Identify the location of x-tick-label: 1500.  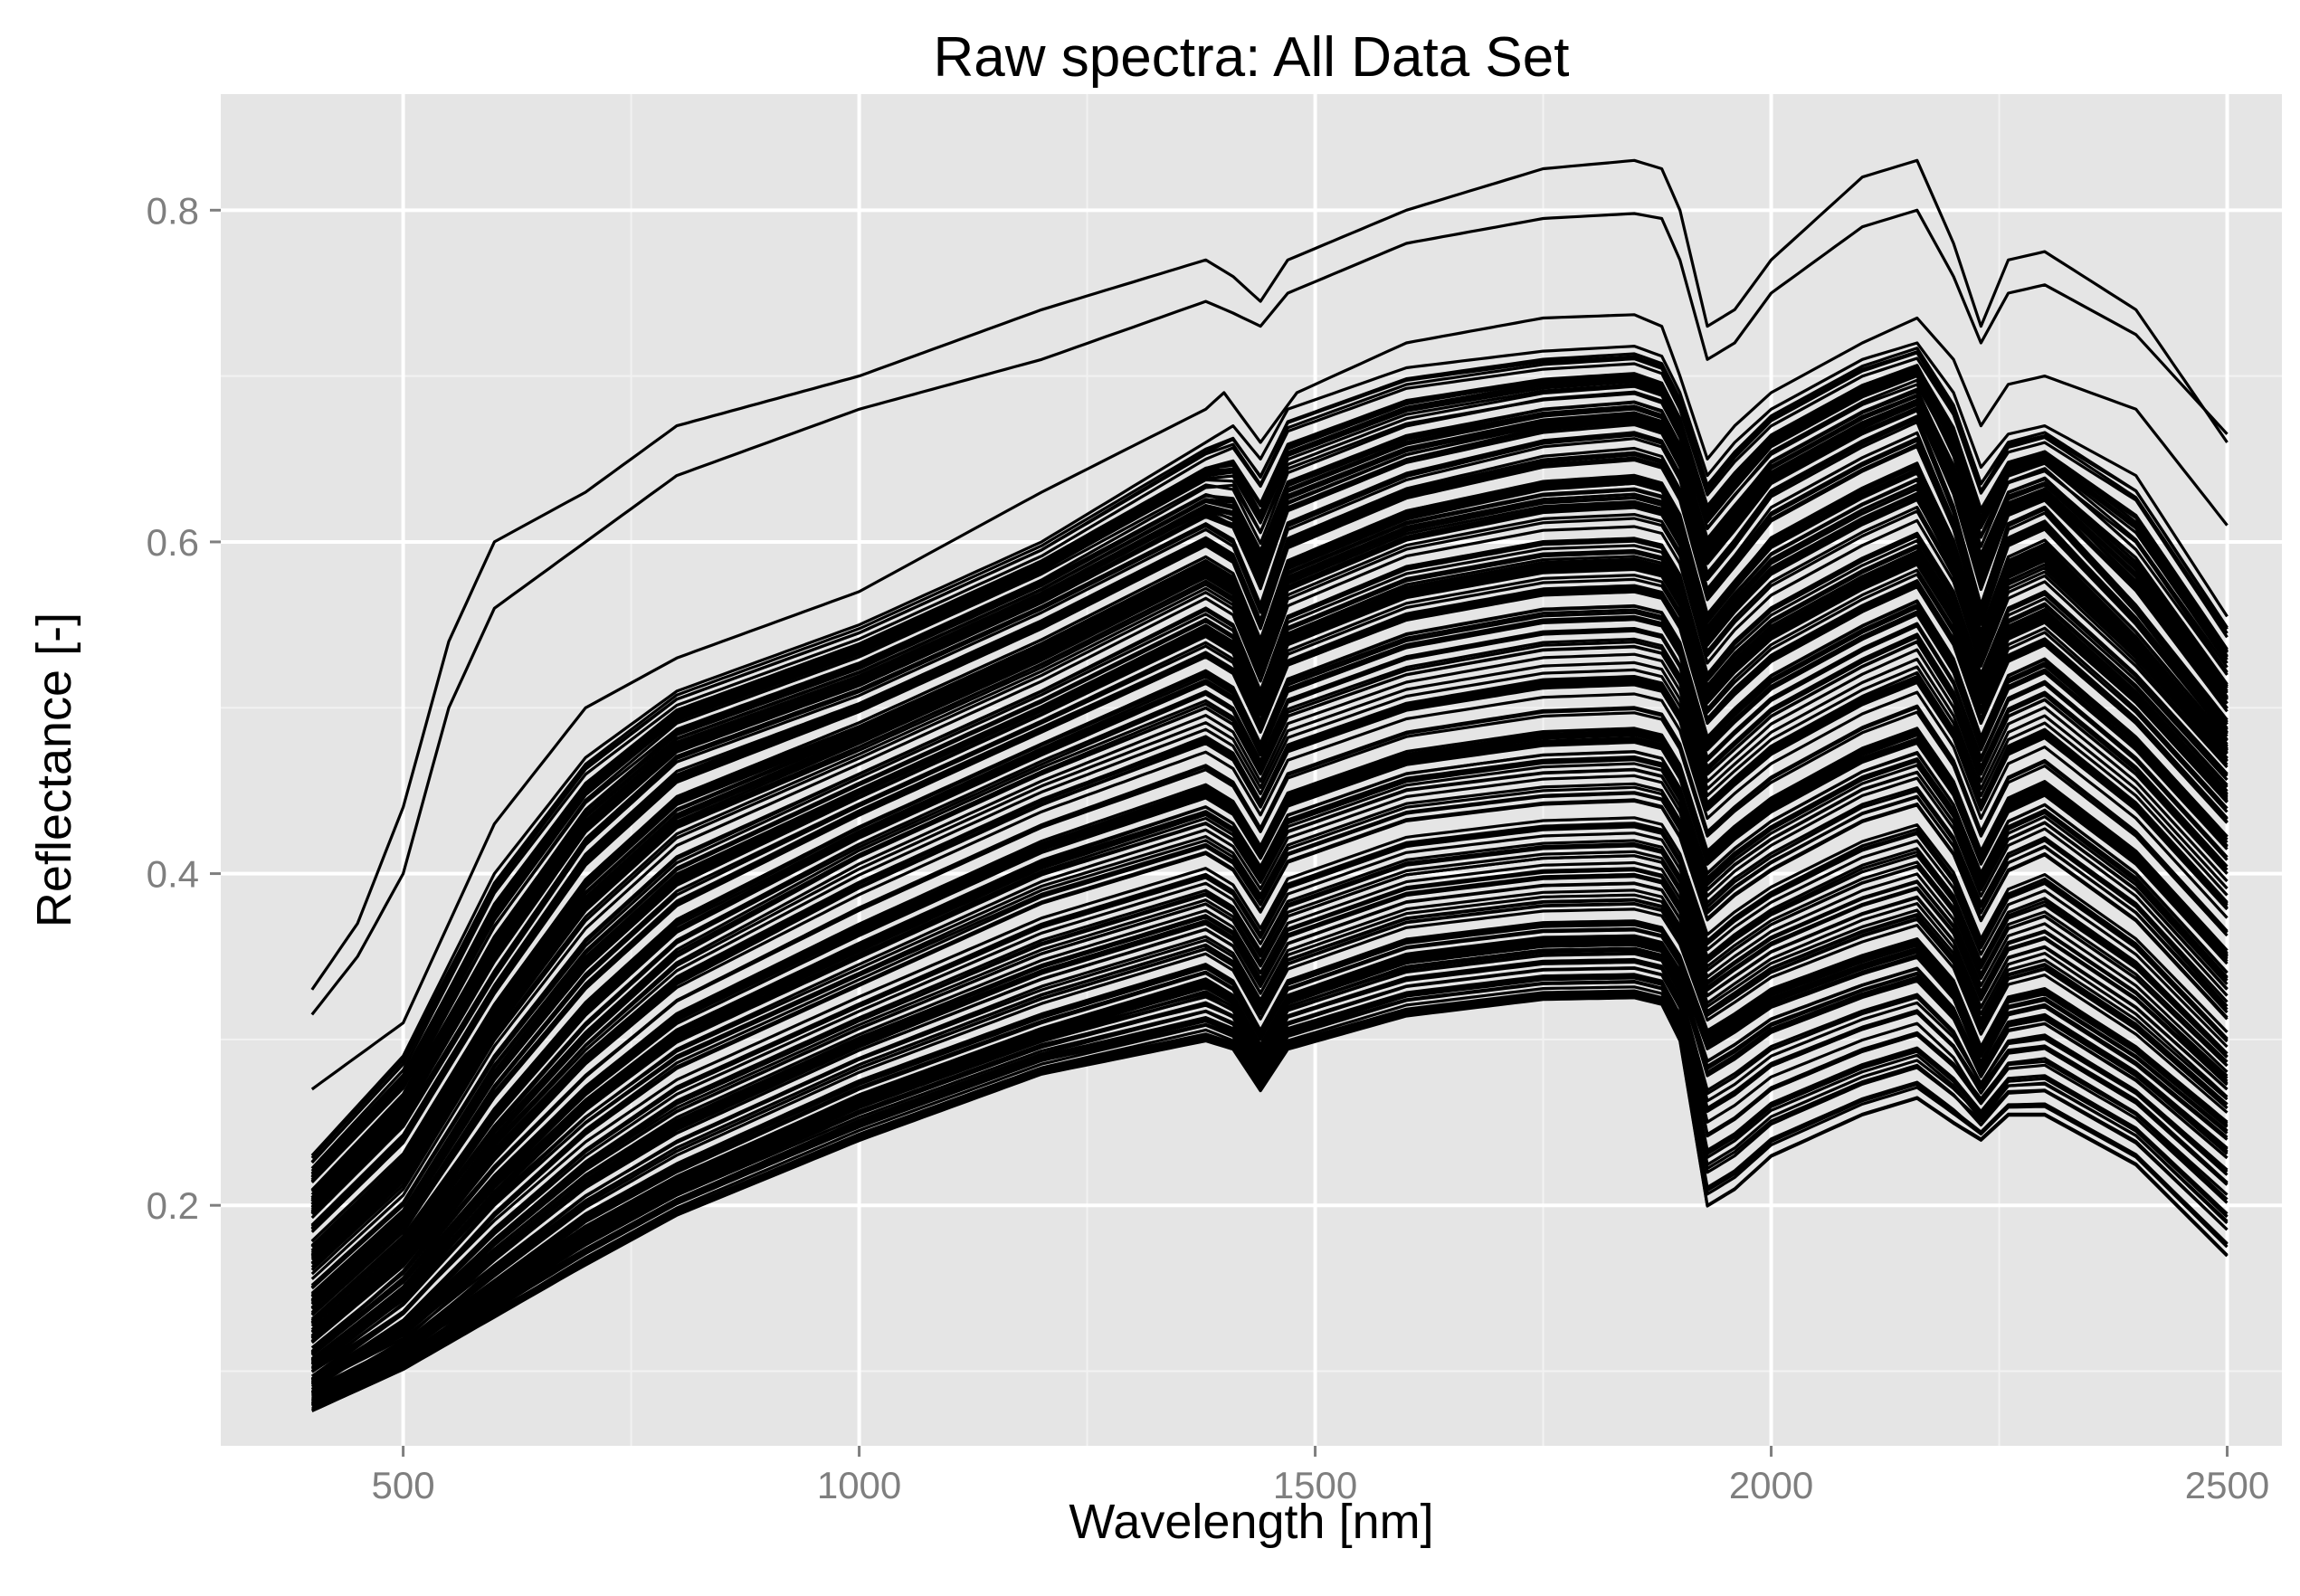
(1315, 1485).